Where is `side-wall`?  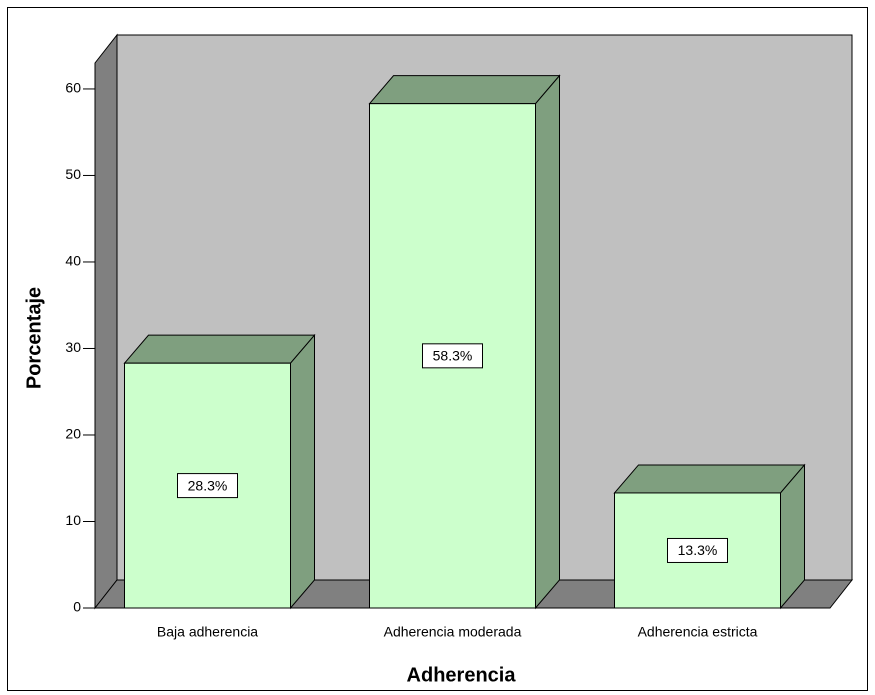 side-wall is located at coordinates (106, 321).